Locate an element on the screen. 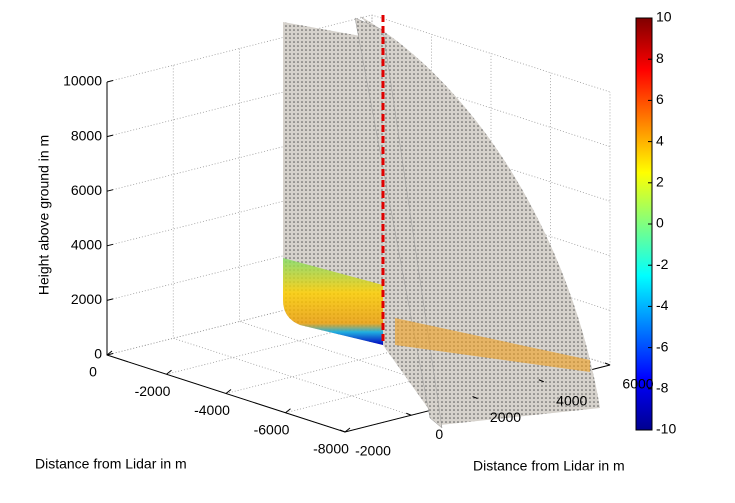 This screenshot has height=503, width=735. y-tick-label: 6000 is located at coordinates (637, 384).